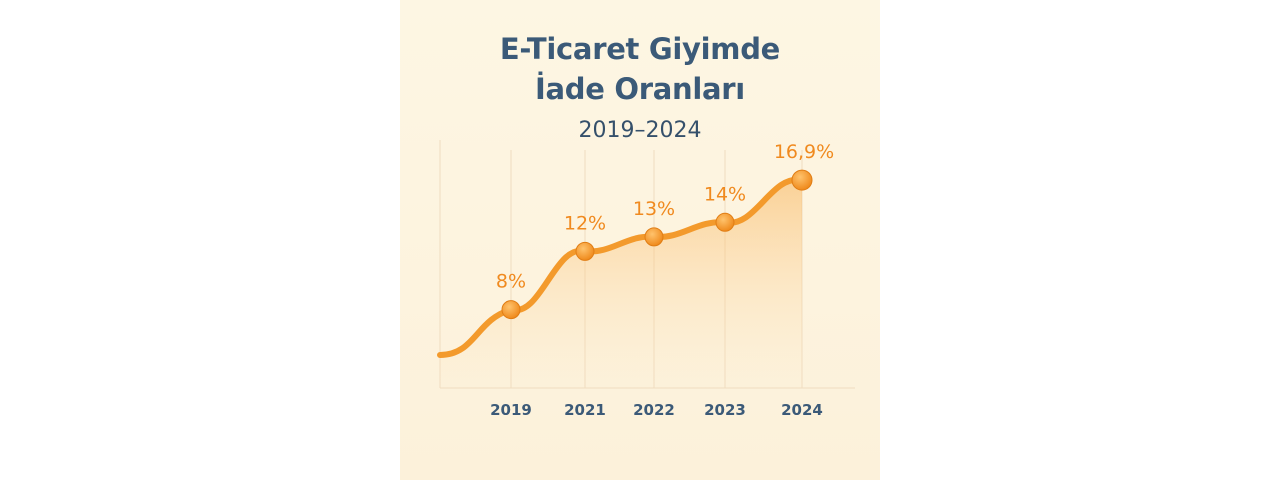  Describe the element at coordinates (725, 222) in the screenshot. I see `data-point-2023` at that location.